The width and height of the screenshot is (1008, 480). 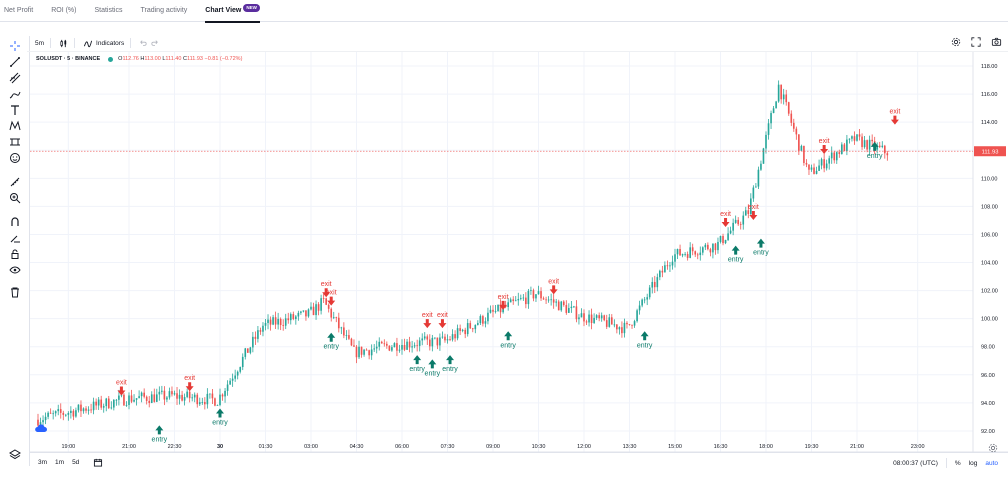 I want to click on trend-line-icon, so click(x=15, y=62).